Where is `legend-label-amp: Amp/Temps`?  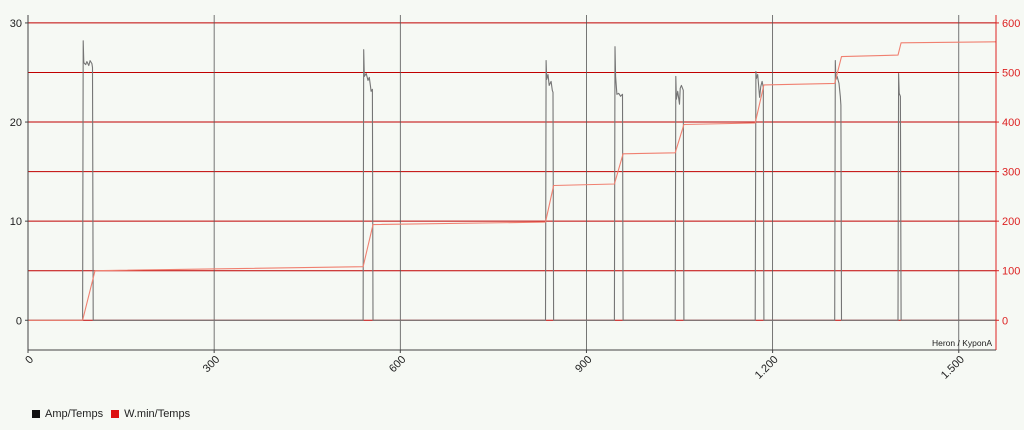 legend-label-amp: Amp/Temps is located at coordinates (74, 414).